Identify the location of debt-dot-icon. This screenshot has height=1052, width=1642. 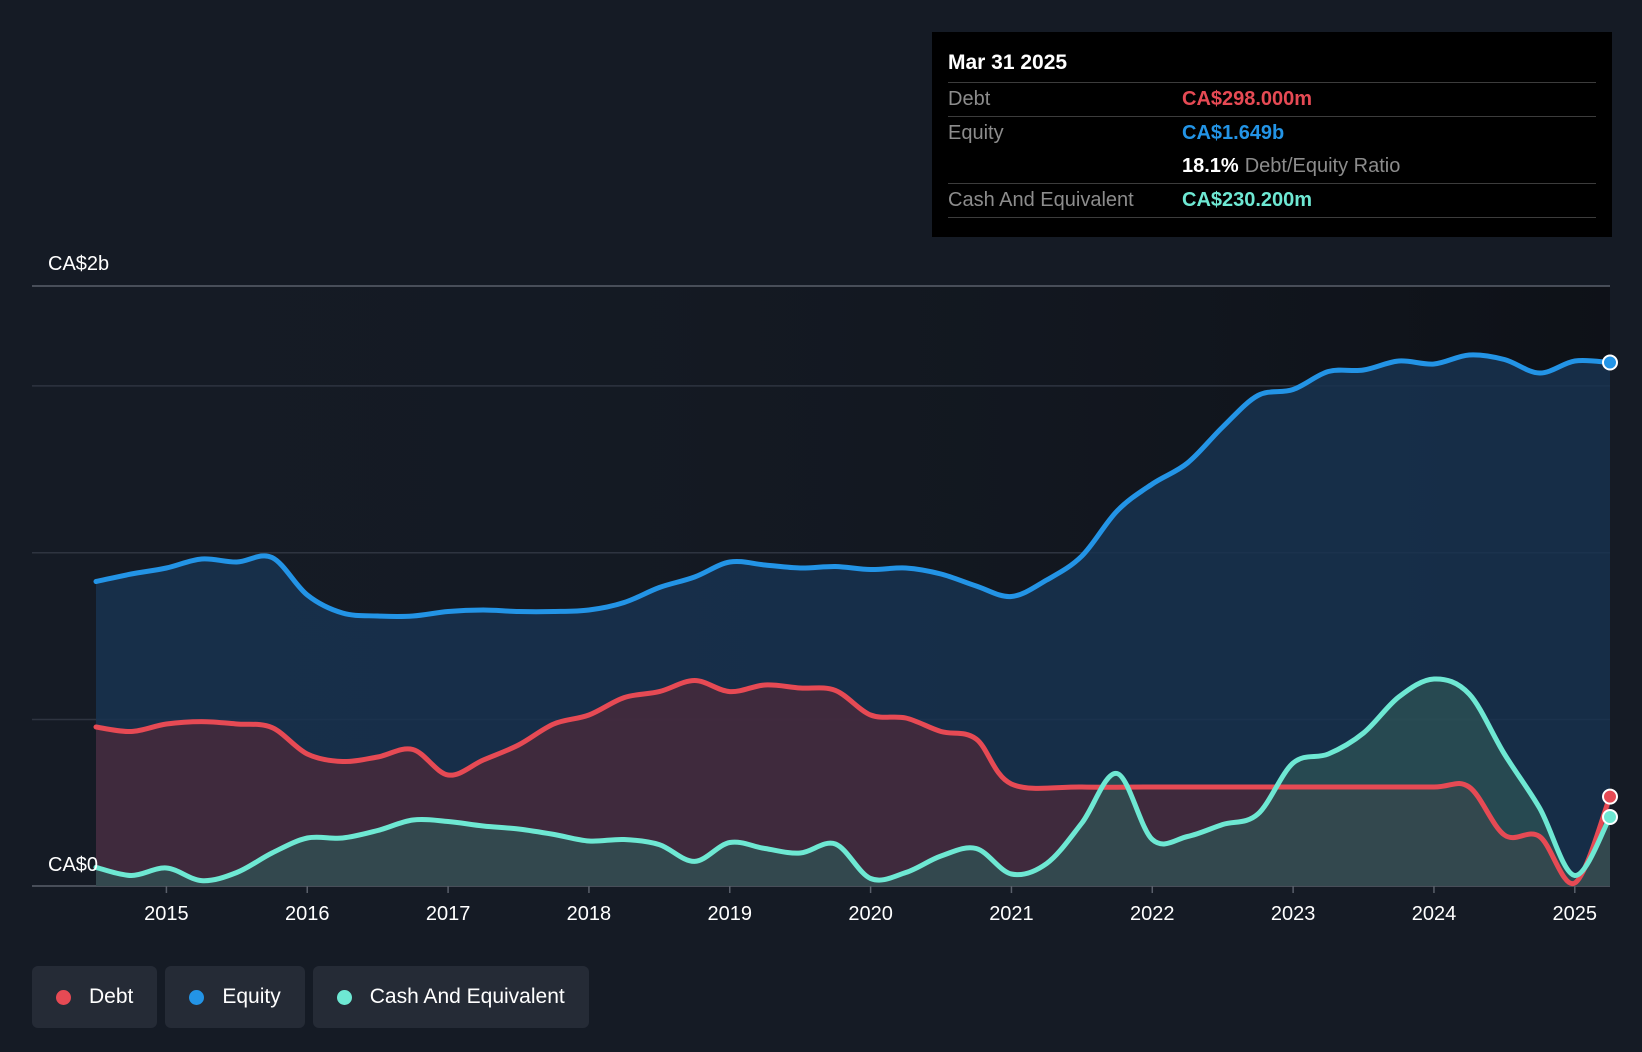
(63, 997).